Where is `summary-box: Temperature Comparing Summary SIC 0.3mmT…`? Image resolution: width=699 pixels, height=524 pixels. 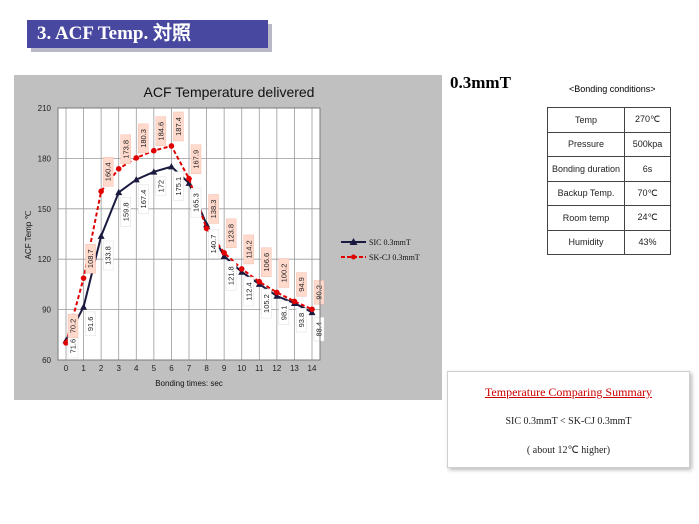
summary-box: Temperature Comparing Summary SIC 0.3mmT… is located at coordinates (568, 419).